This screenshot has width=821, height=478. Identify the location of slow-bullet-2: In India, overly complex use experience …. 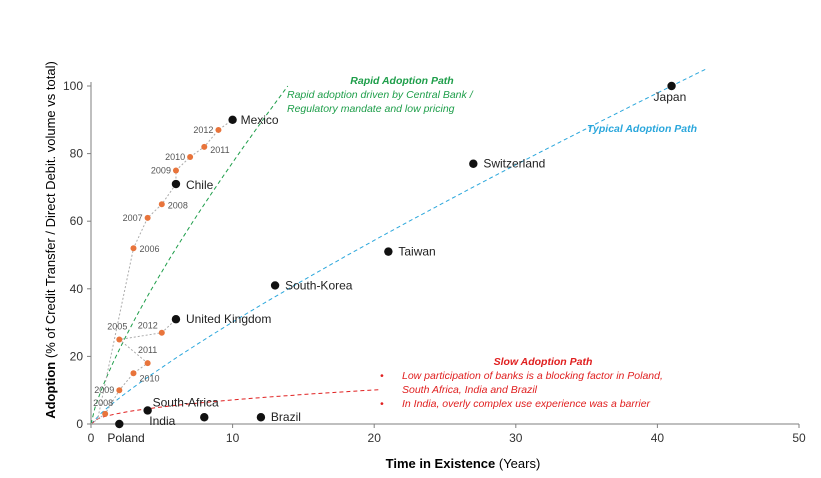
(543, 404).